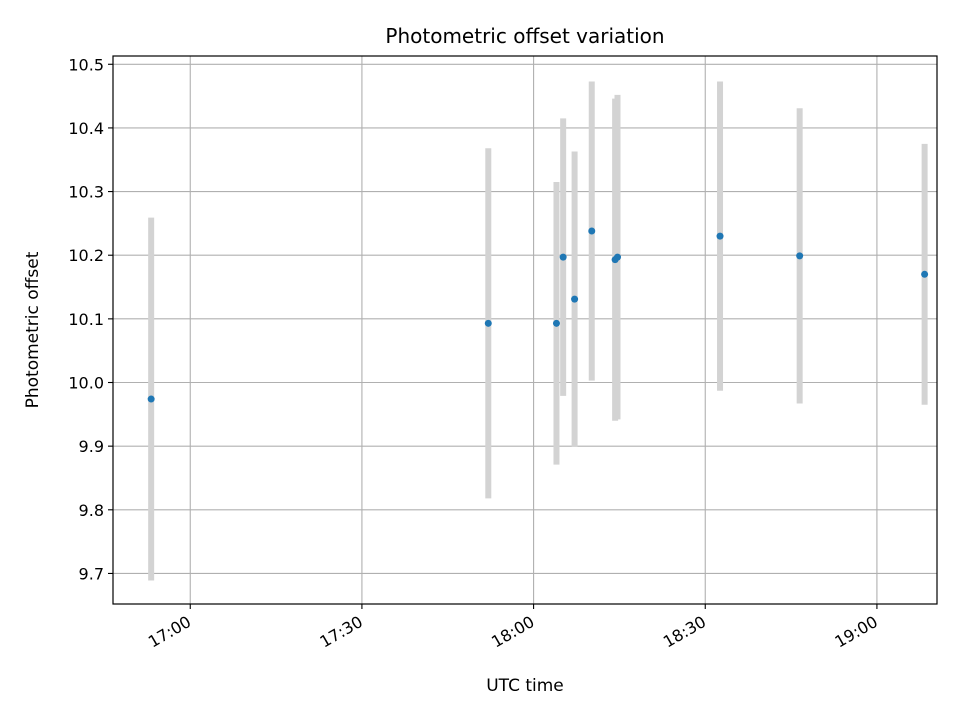 This screenshot has width=960, height=720. Describe the element at coordinates (33, 329) in the screenshot. I see `y-axis-label: Photometric offset` at that location.